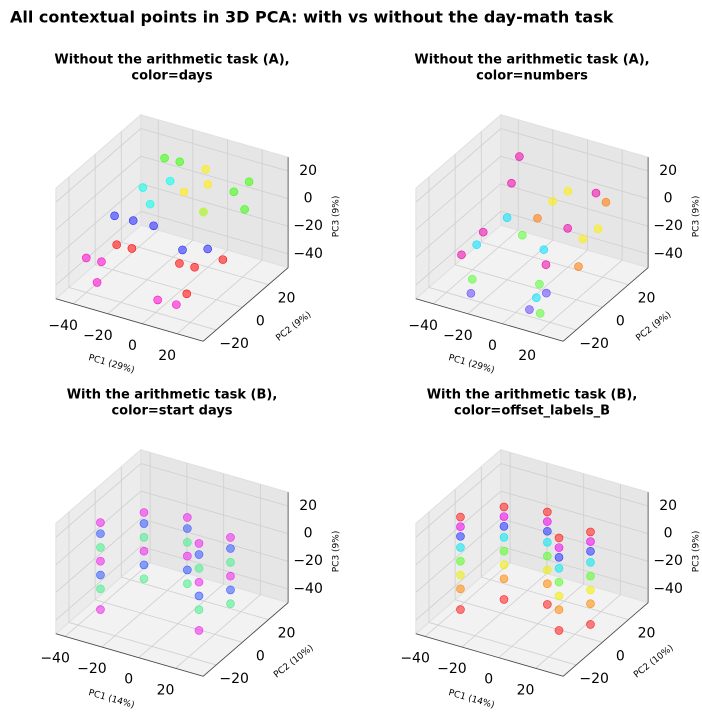 The height and width of the screenshot is (725, 702). I want to click on y-axis-label: PC2 (10%), so click(293, 661).